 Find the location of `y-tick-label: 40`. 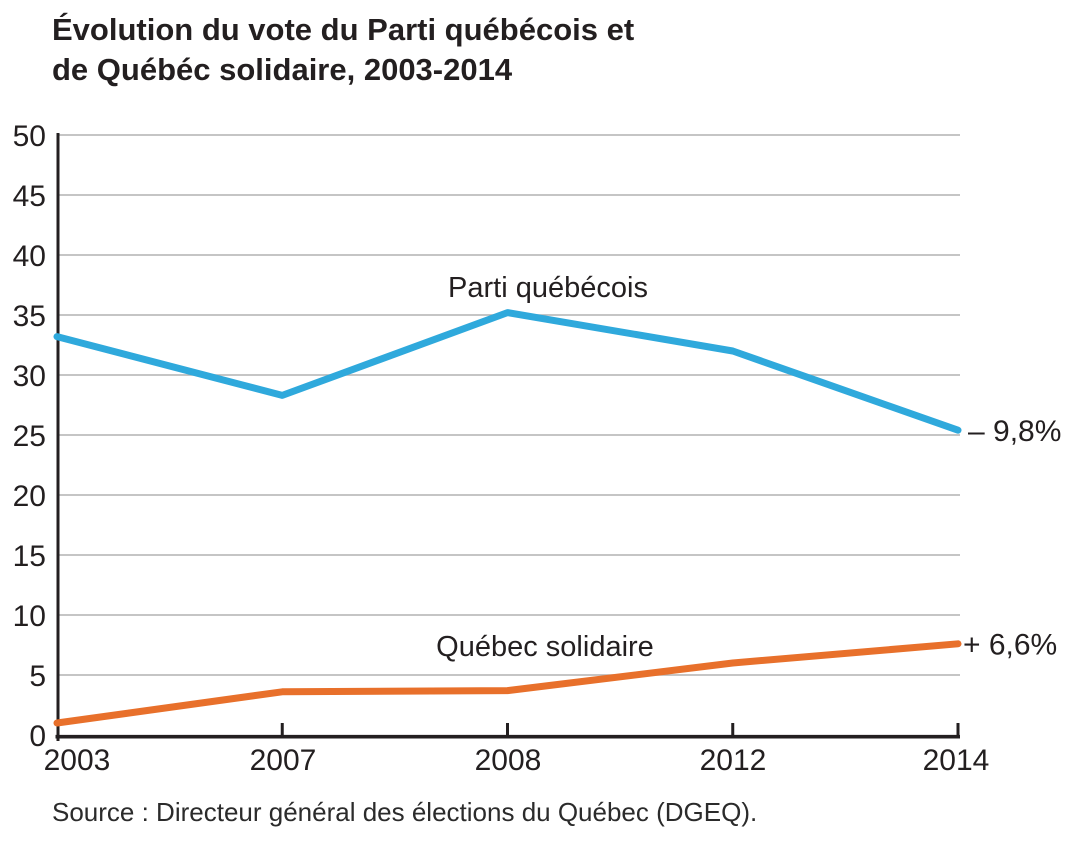

y-tick-label: 40 is located at coordinates (29, 256).